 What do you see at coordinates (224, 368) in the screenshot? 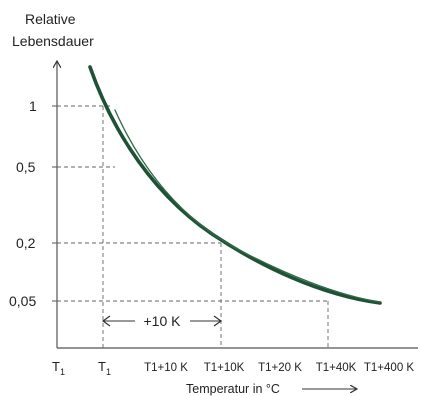
I see `x-tick-label: T1+10K` at bounding box center [224, 368].